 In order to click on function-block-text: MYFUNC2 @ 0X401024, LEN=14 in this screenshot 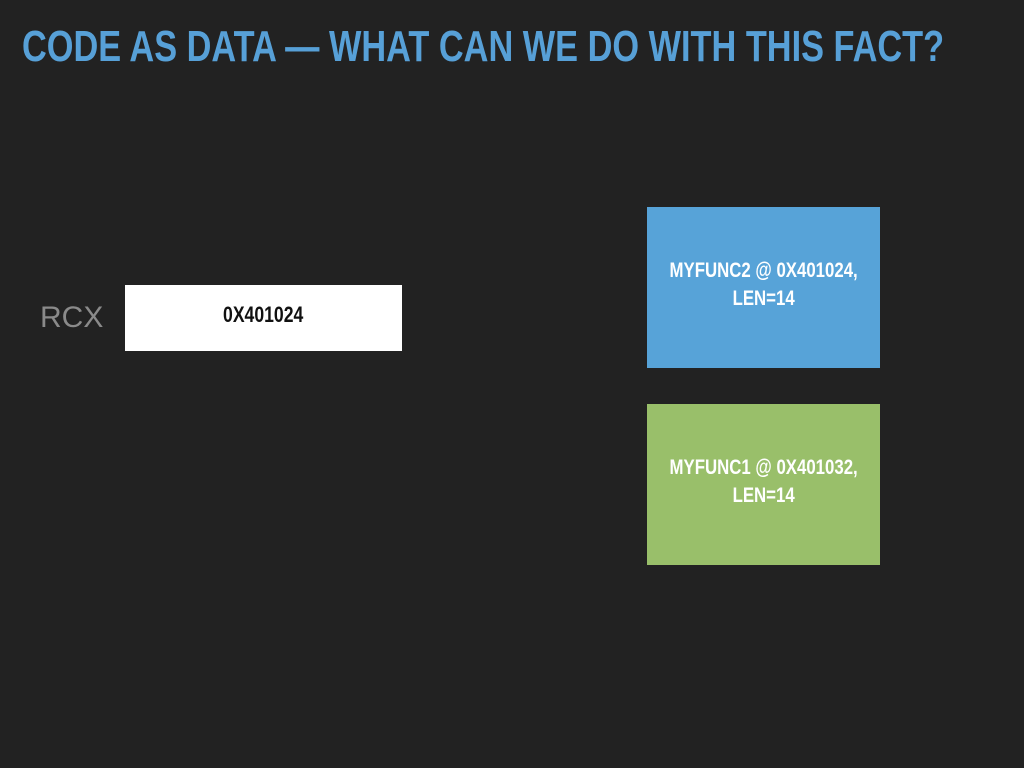, I will do `click(763, 285)`.